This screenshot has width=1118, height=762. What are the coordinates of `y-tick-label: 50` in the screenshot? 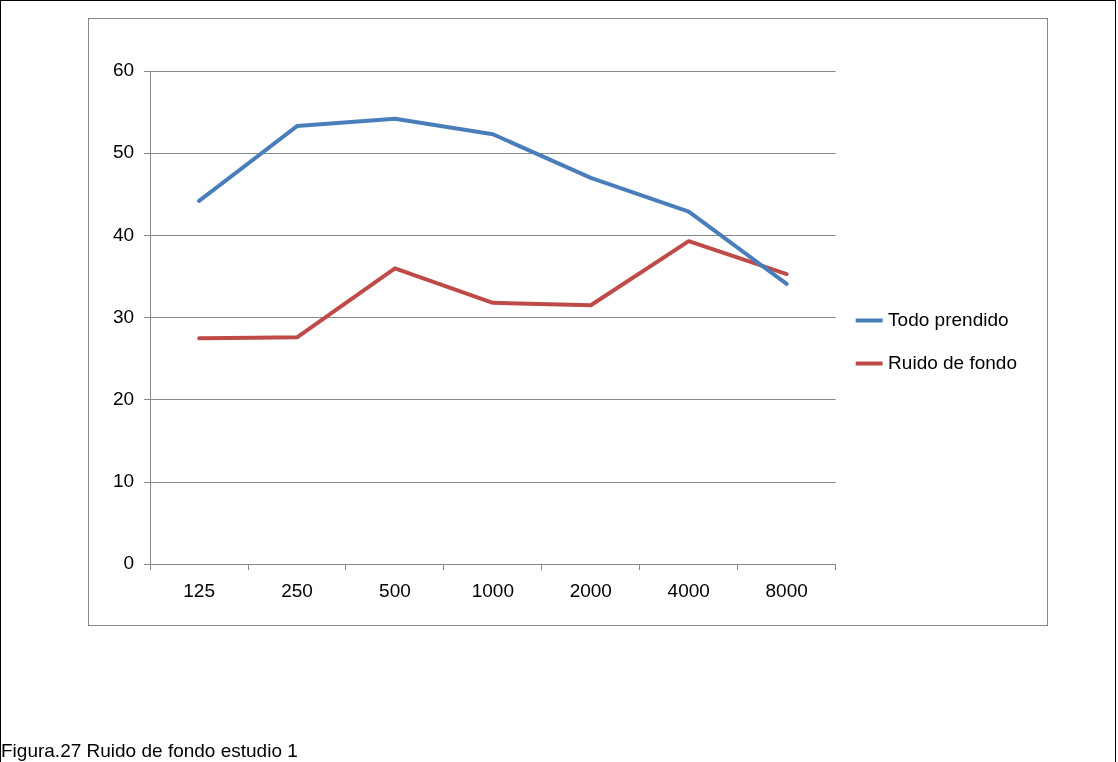 It's located at (123, 152).